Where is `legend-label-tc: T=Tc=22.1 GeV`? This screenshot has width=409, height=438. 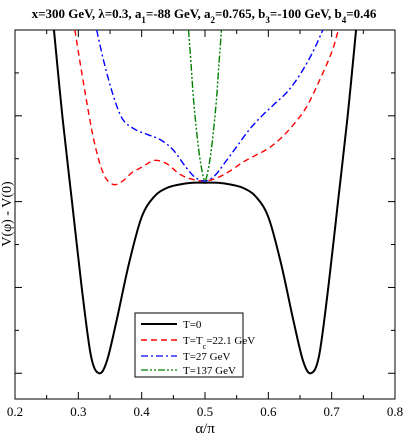 legend-label-tc: T=Tc=22.1 GeV is located at coordinates (219, 343).